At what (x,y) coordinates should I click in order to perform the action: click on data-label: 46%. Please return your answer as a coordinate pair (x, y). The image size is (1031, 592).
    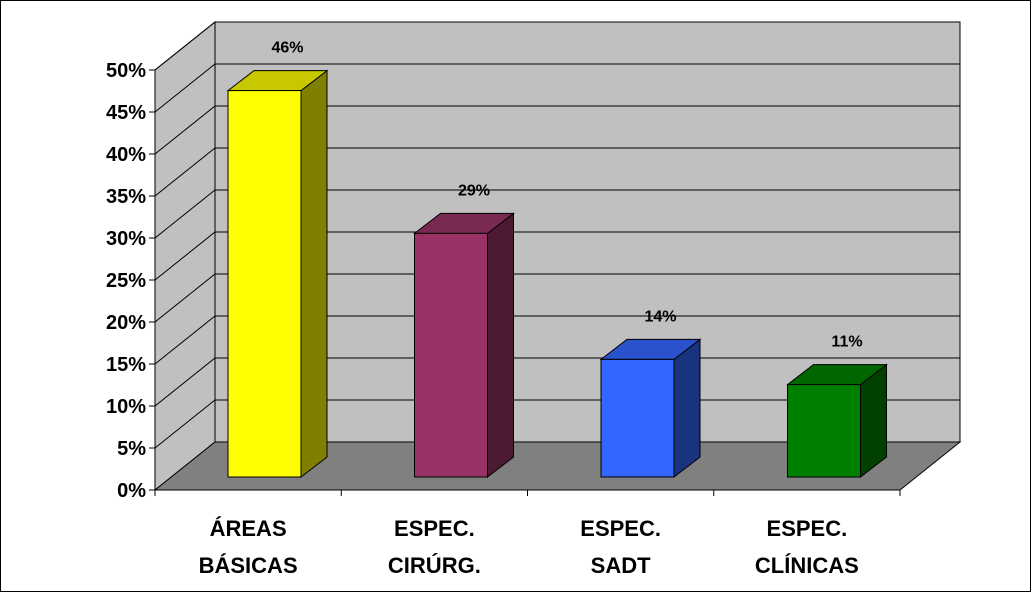
    Looking at the image, I should click on (287, 48).